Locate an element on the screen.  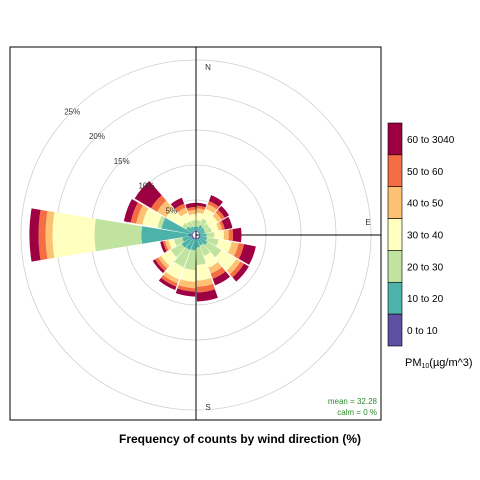
legend-label: 40 to 50 is located at coordinates (425, 204).